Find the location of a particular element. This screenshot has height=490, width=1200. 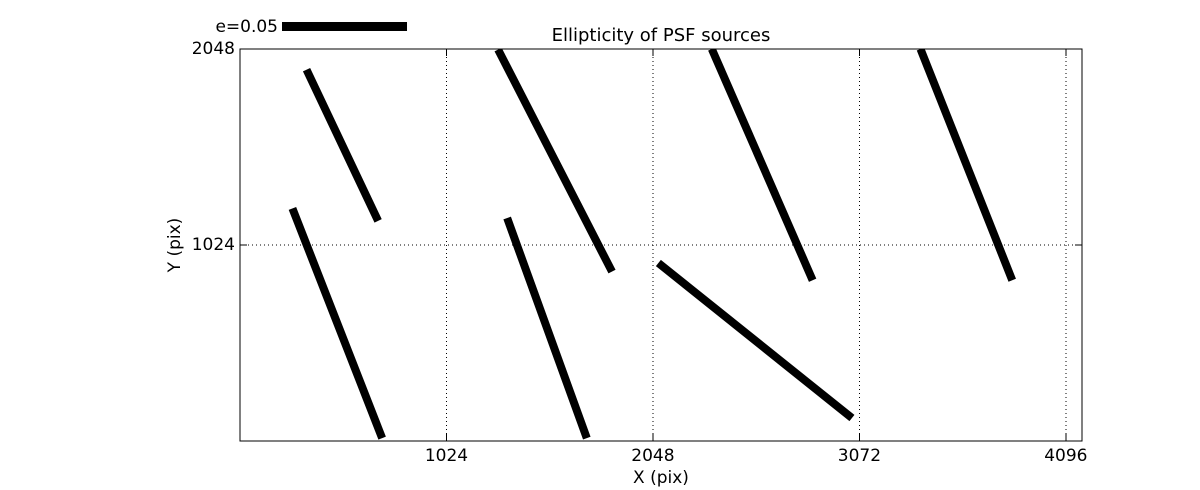

y-tick-label: 1024 is located at coordinates (213, 245).